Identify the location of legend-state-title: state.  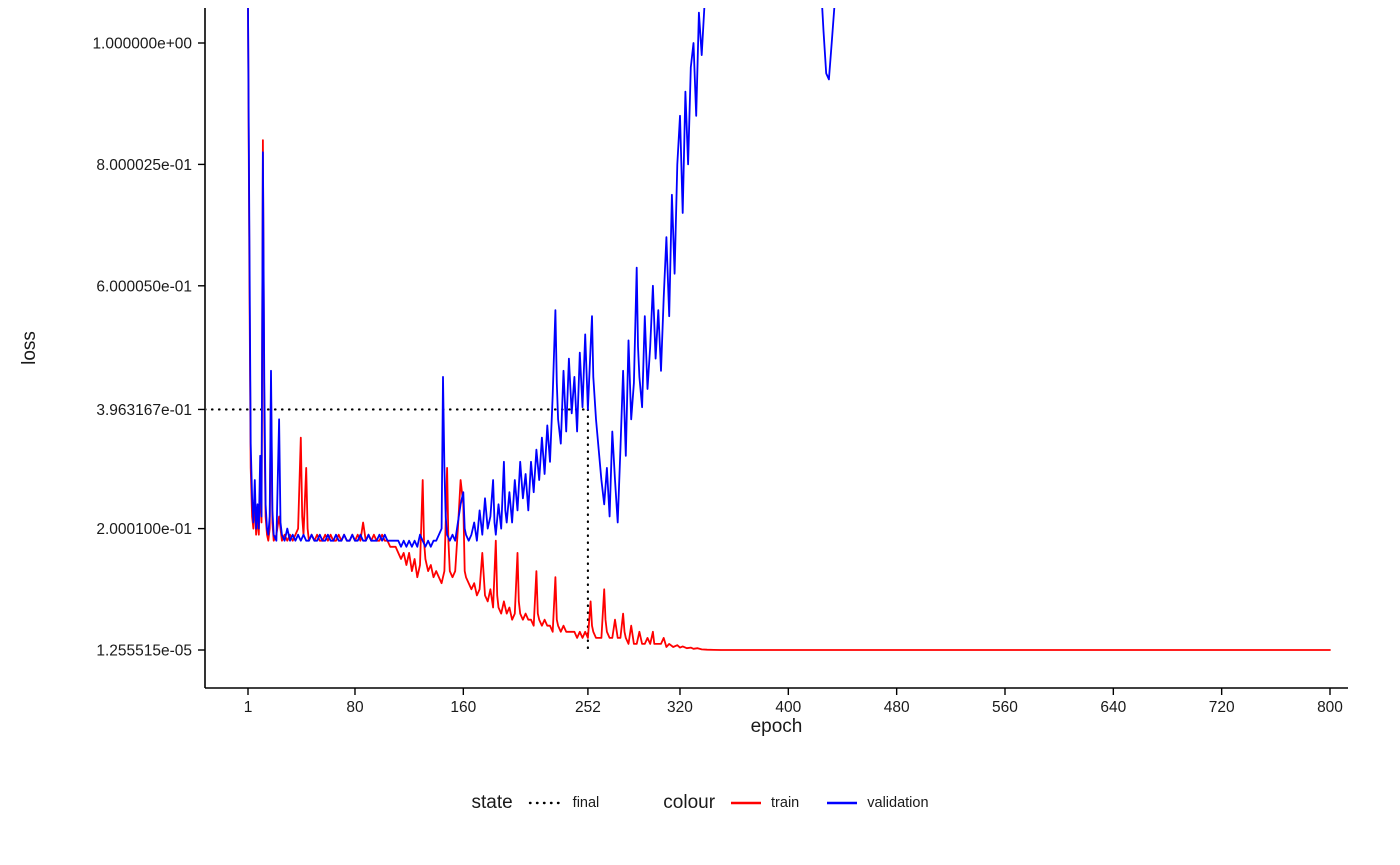
(492, 802).